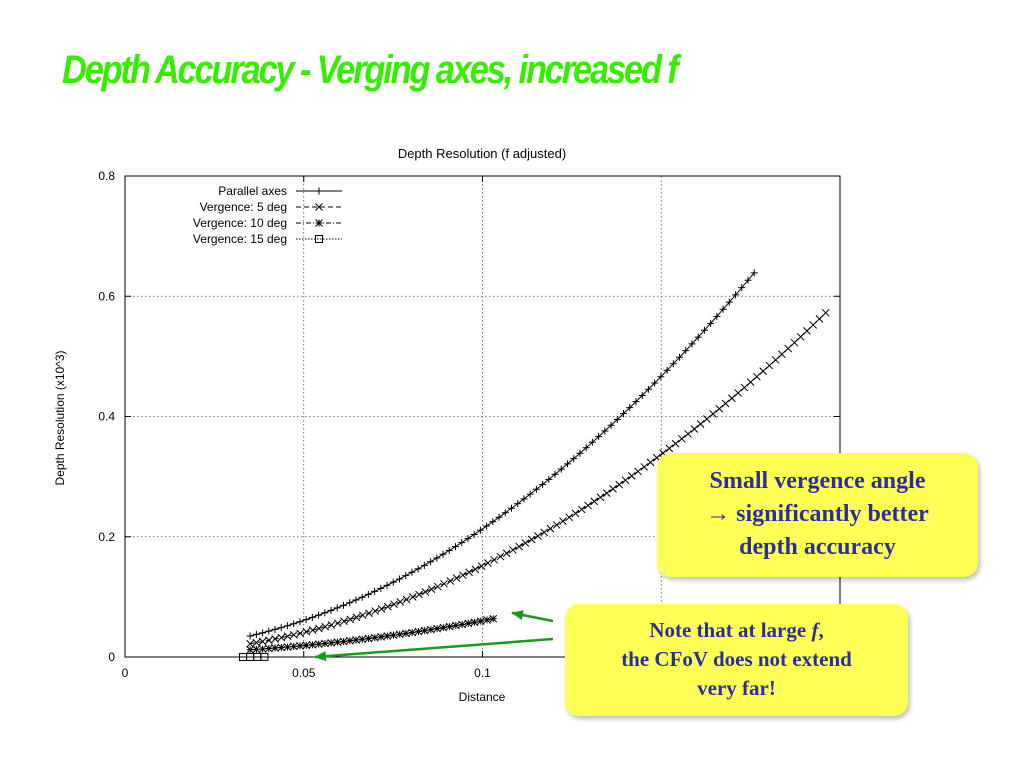 The image size is (1024, 768). I want to click on vergence-callout-line1: Small vergence angle, so click(817, 481).